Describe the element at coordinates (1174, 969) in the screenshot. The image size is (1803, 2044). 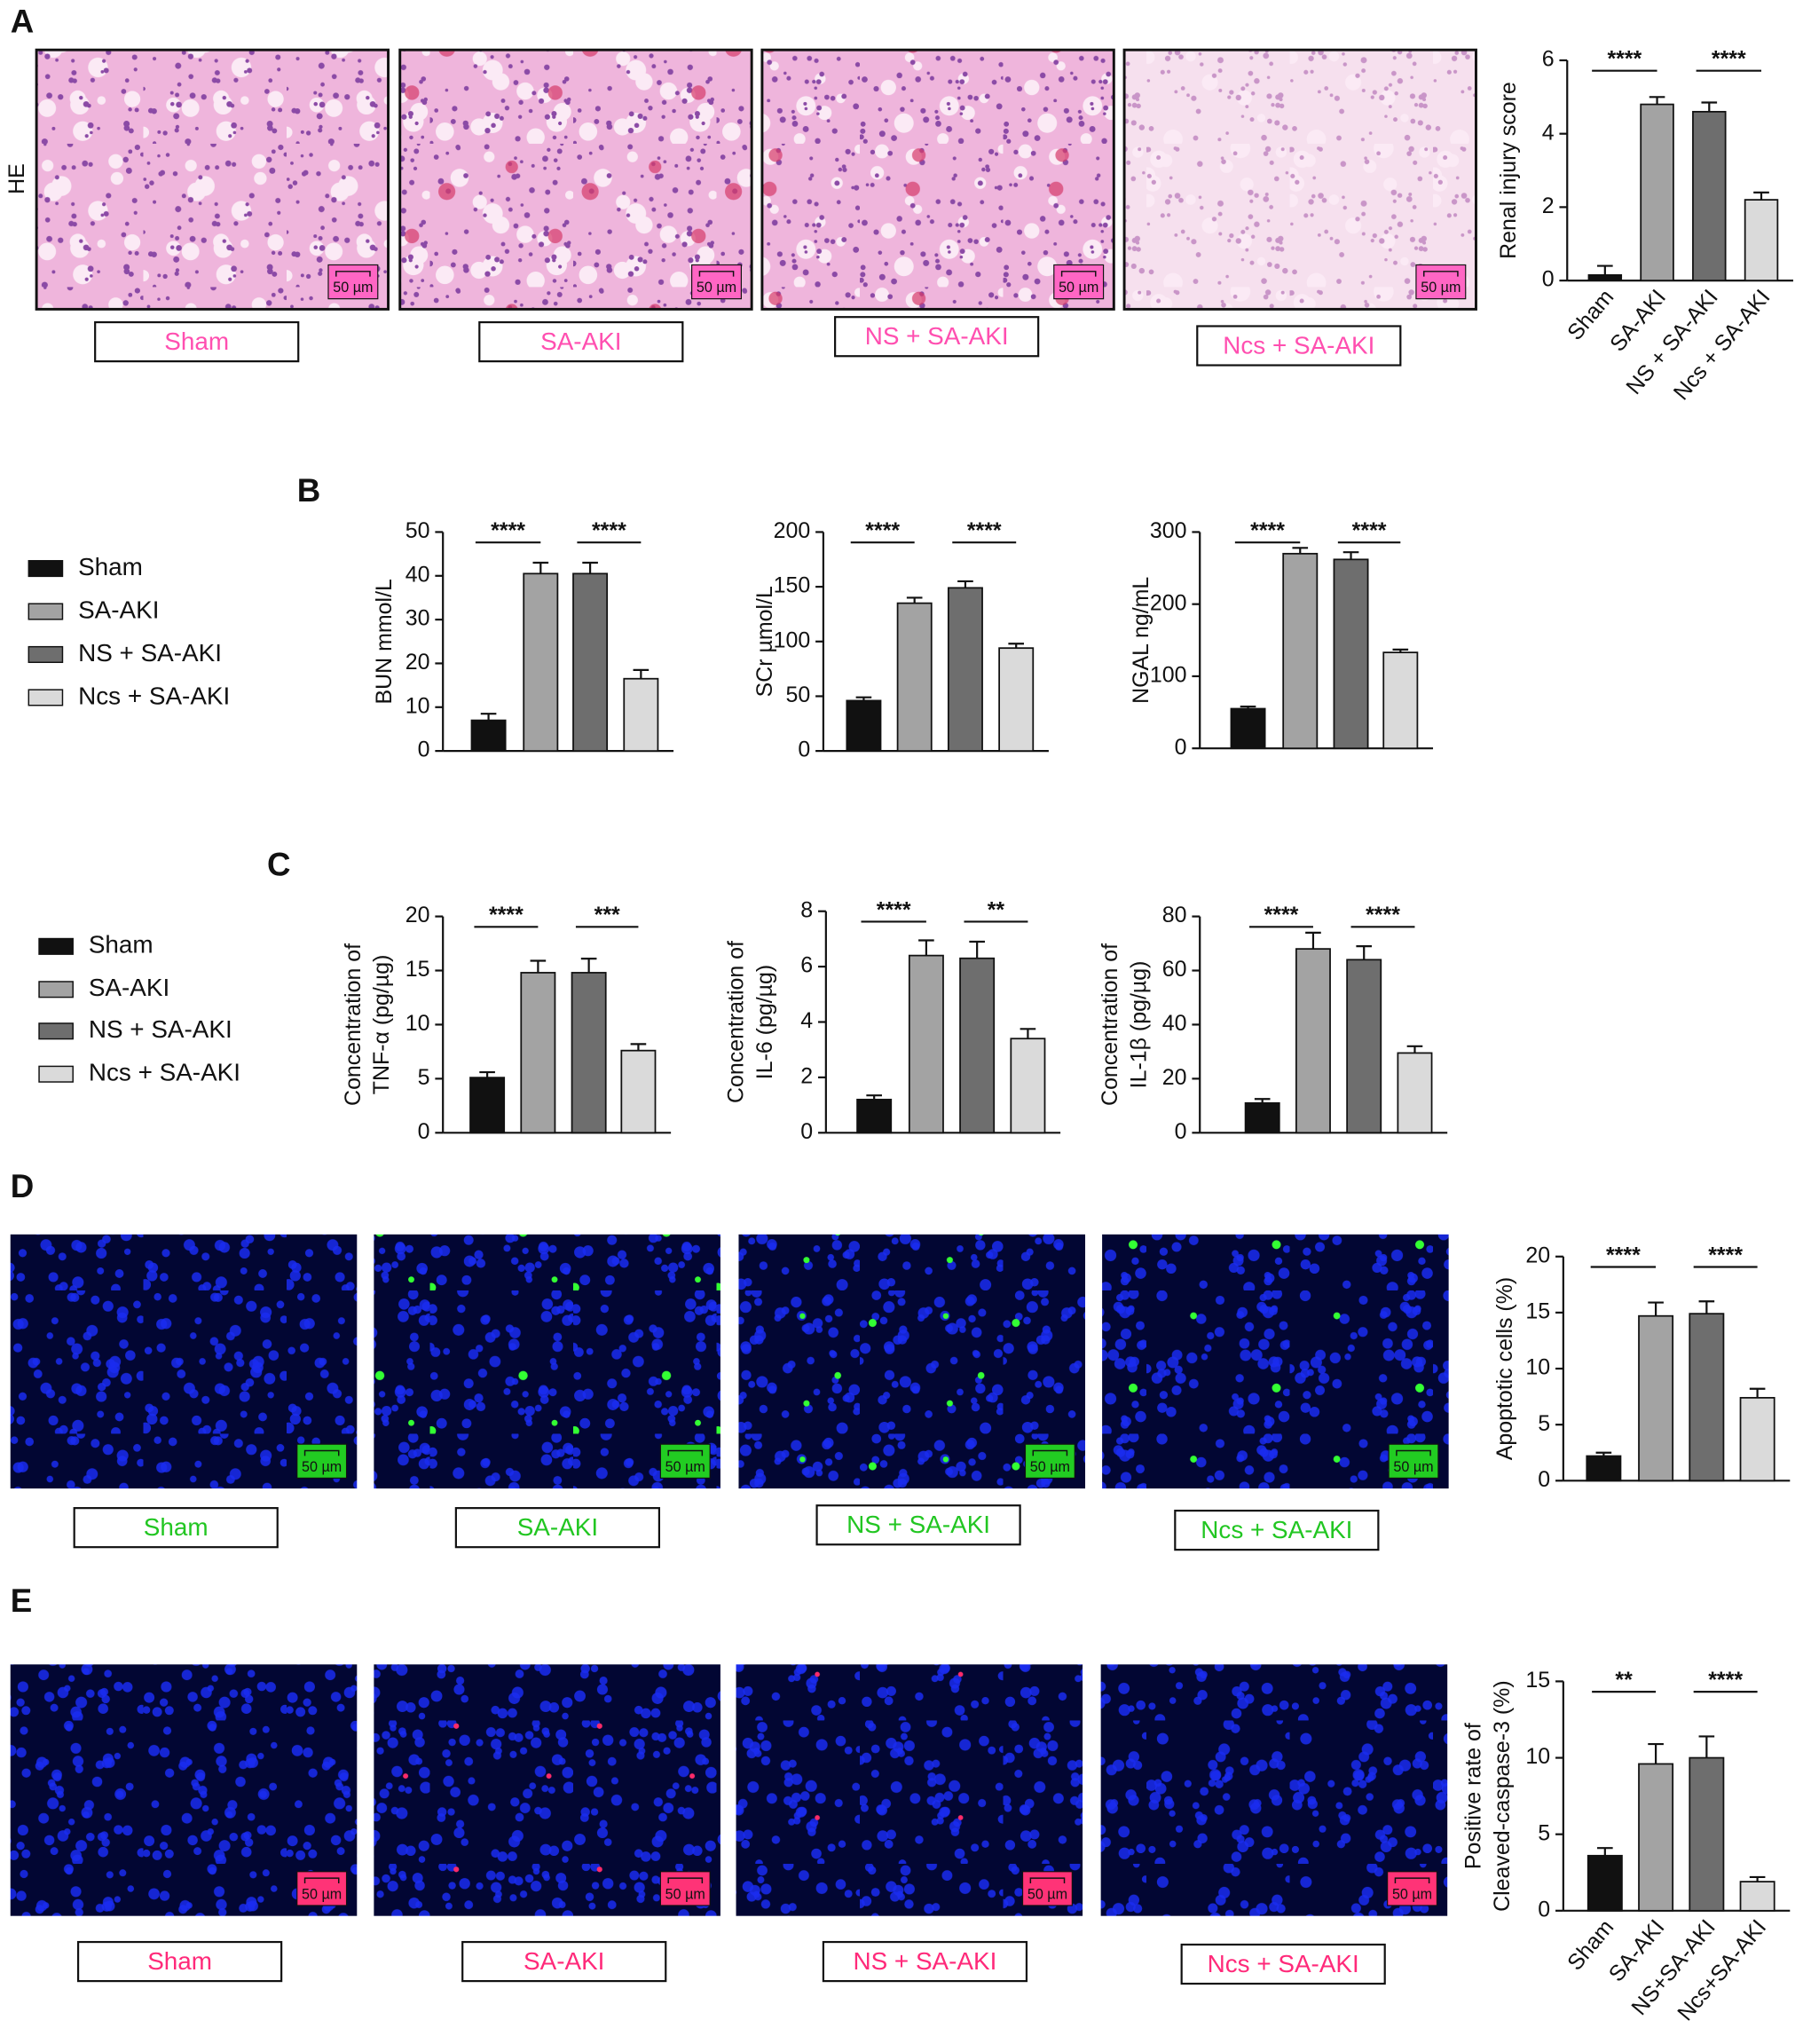
I see `y-tick-label: 60` at that location.